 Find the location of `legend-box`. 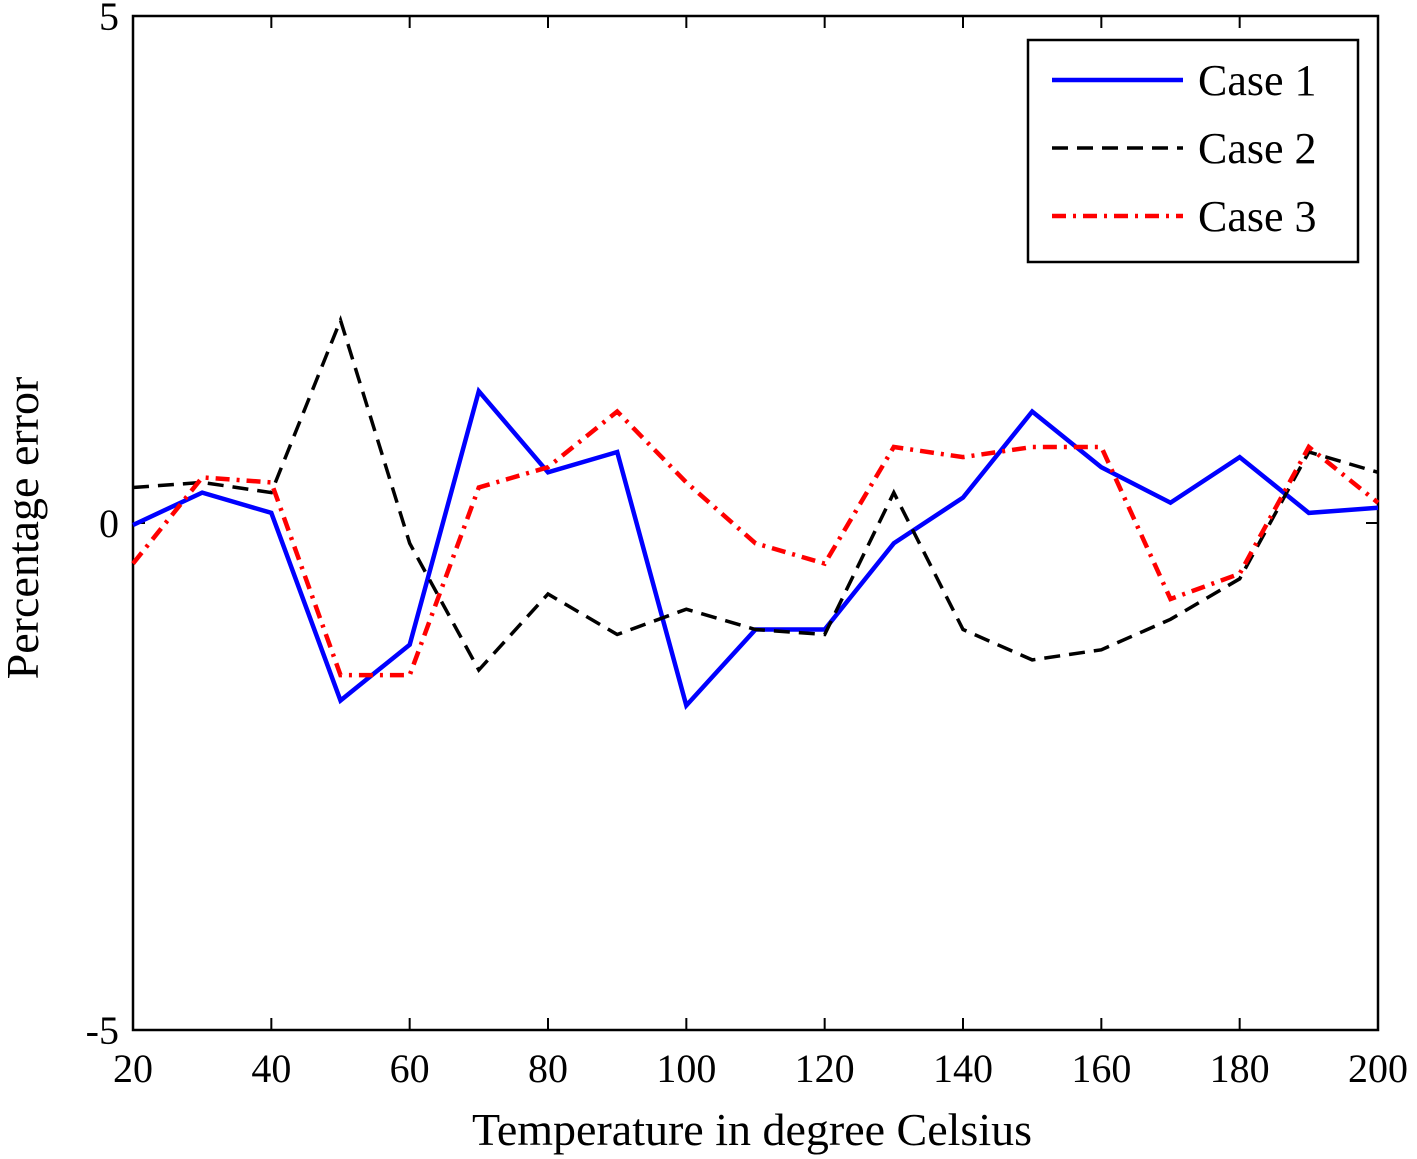

legend-box is located at coordinates (1193, 151).